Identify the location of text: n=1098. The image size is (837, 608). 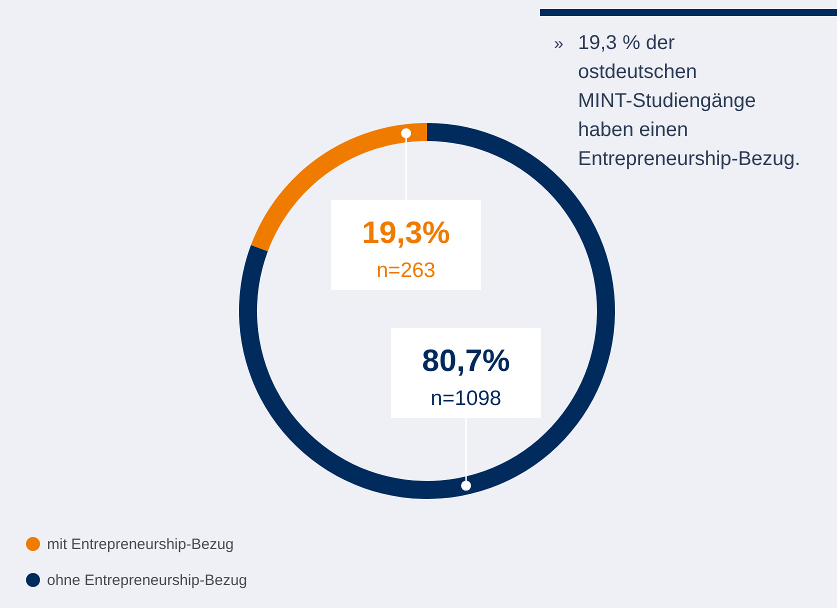
(466, 398).